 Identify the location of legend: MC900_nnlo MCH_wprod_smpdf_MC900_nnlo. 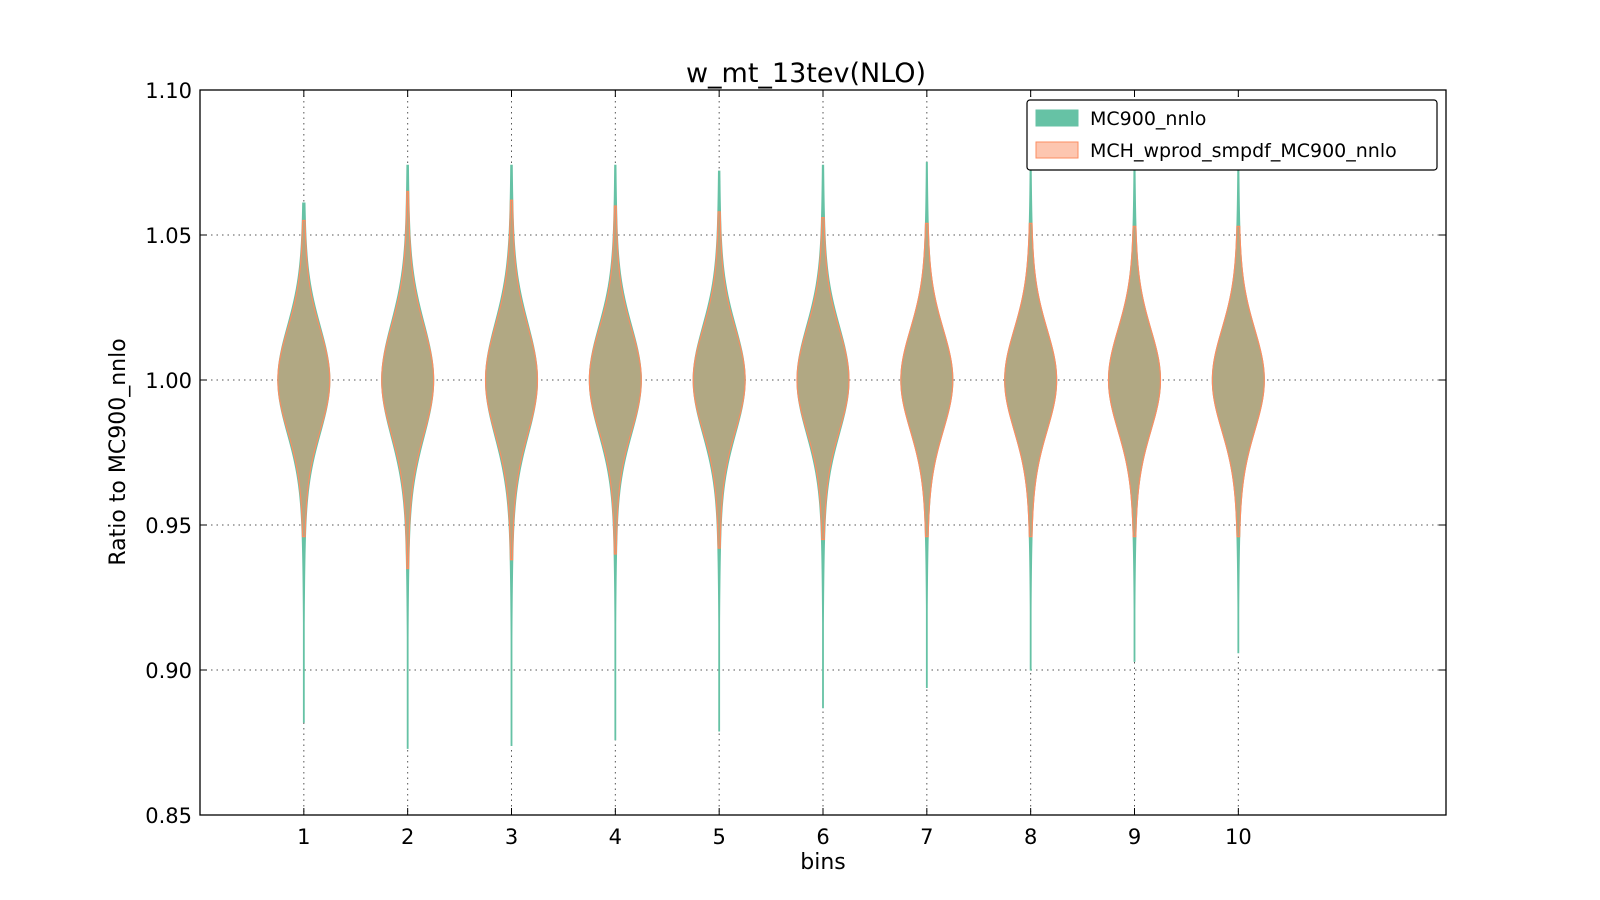
(1232, 135).